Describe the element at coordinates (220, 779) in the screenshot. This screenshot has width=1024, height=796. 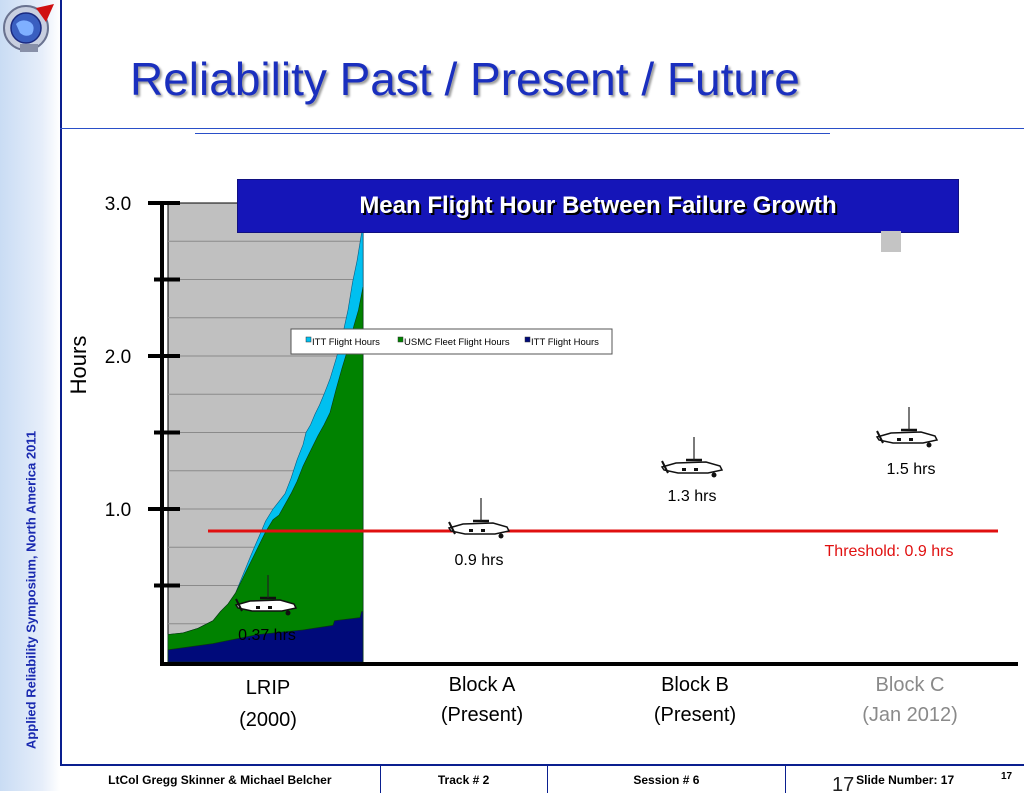
I see `footer-authors: LtCol Gregg Skinner & Michael Belcher` at that location.